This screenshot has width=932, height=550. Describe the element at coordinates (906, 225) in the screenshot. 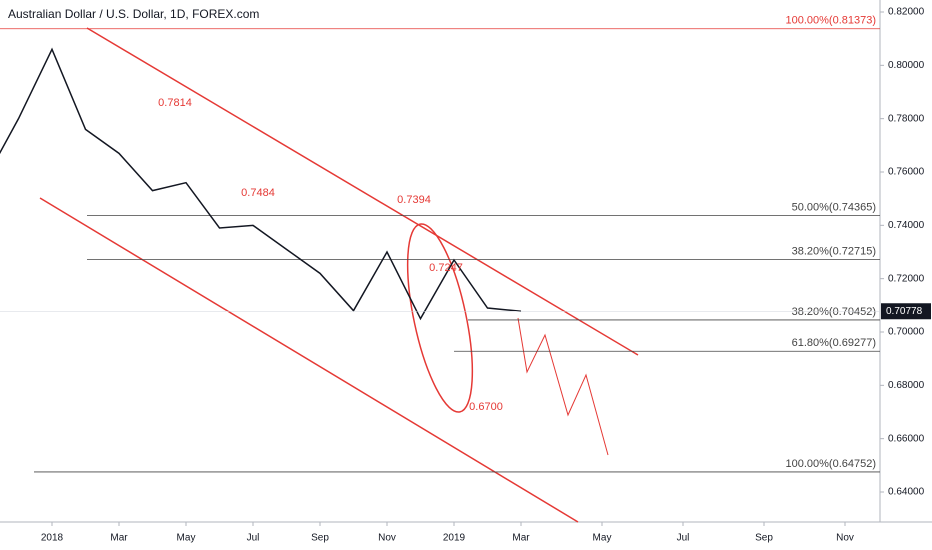

I see `y-tick-label: 0.74000` at that location.